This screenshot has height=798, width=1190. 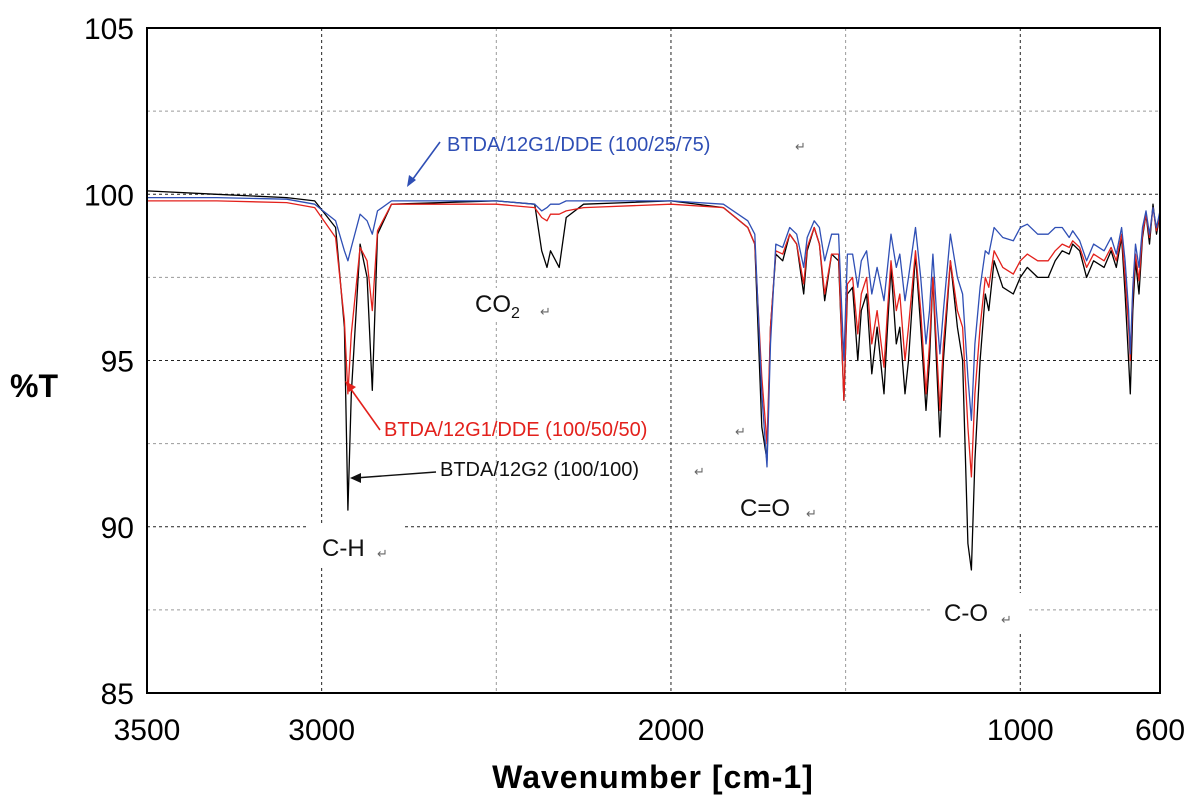 What do you see at coordinates (109, 195) in the screenshot?
I see `y-tick-label: 100` at bounding box center [109, 195].